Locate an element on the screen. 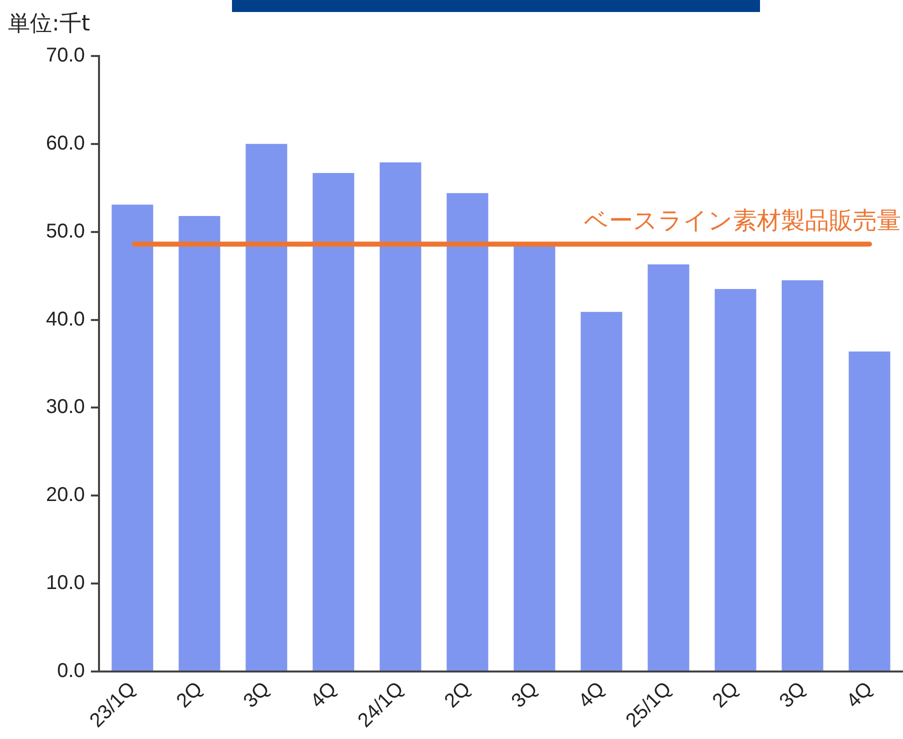  y-tick-label: 20.0 is located at coordinates (65, 495).